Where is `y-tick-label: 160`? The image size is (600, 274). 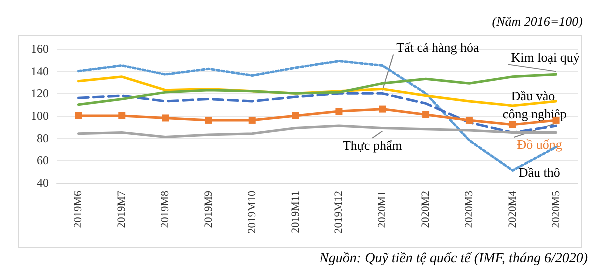 y-tick-label: 160 is located at coordinates (40, 49).